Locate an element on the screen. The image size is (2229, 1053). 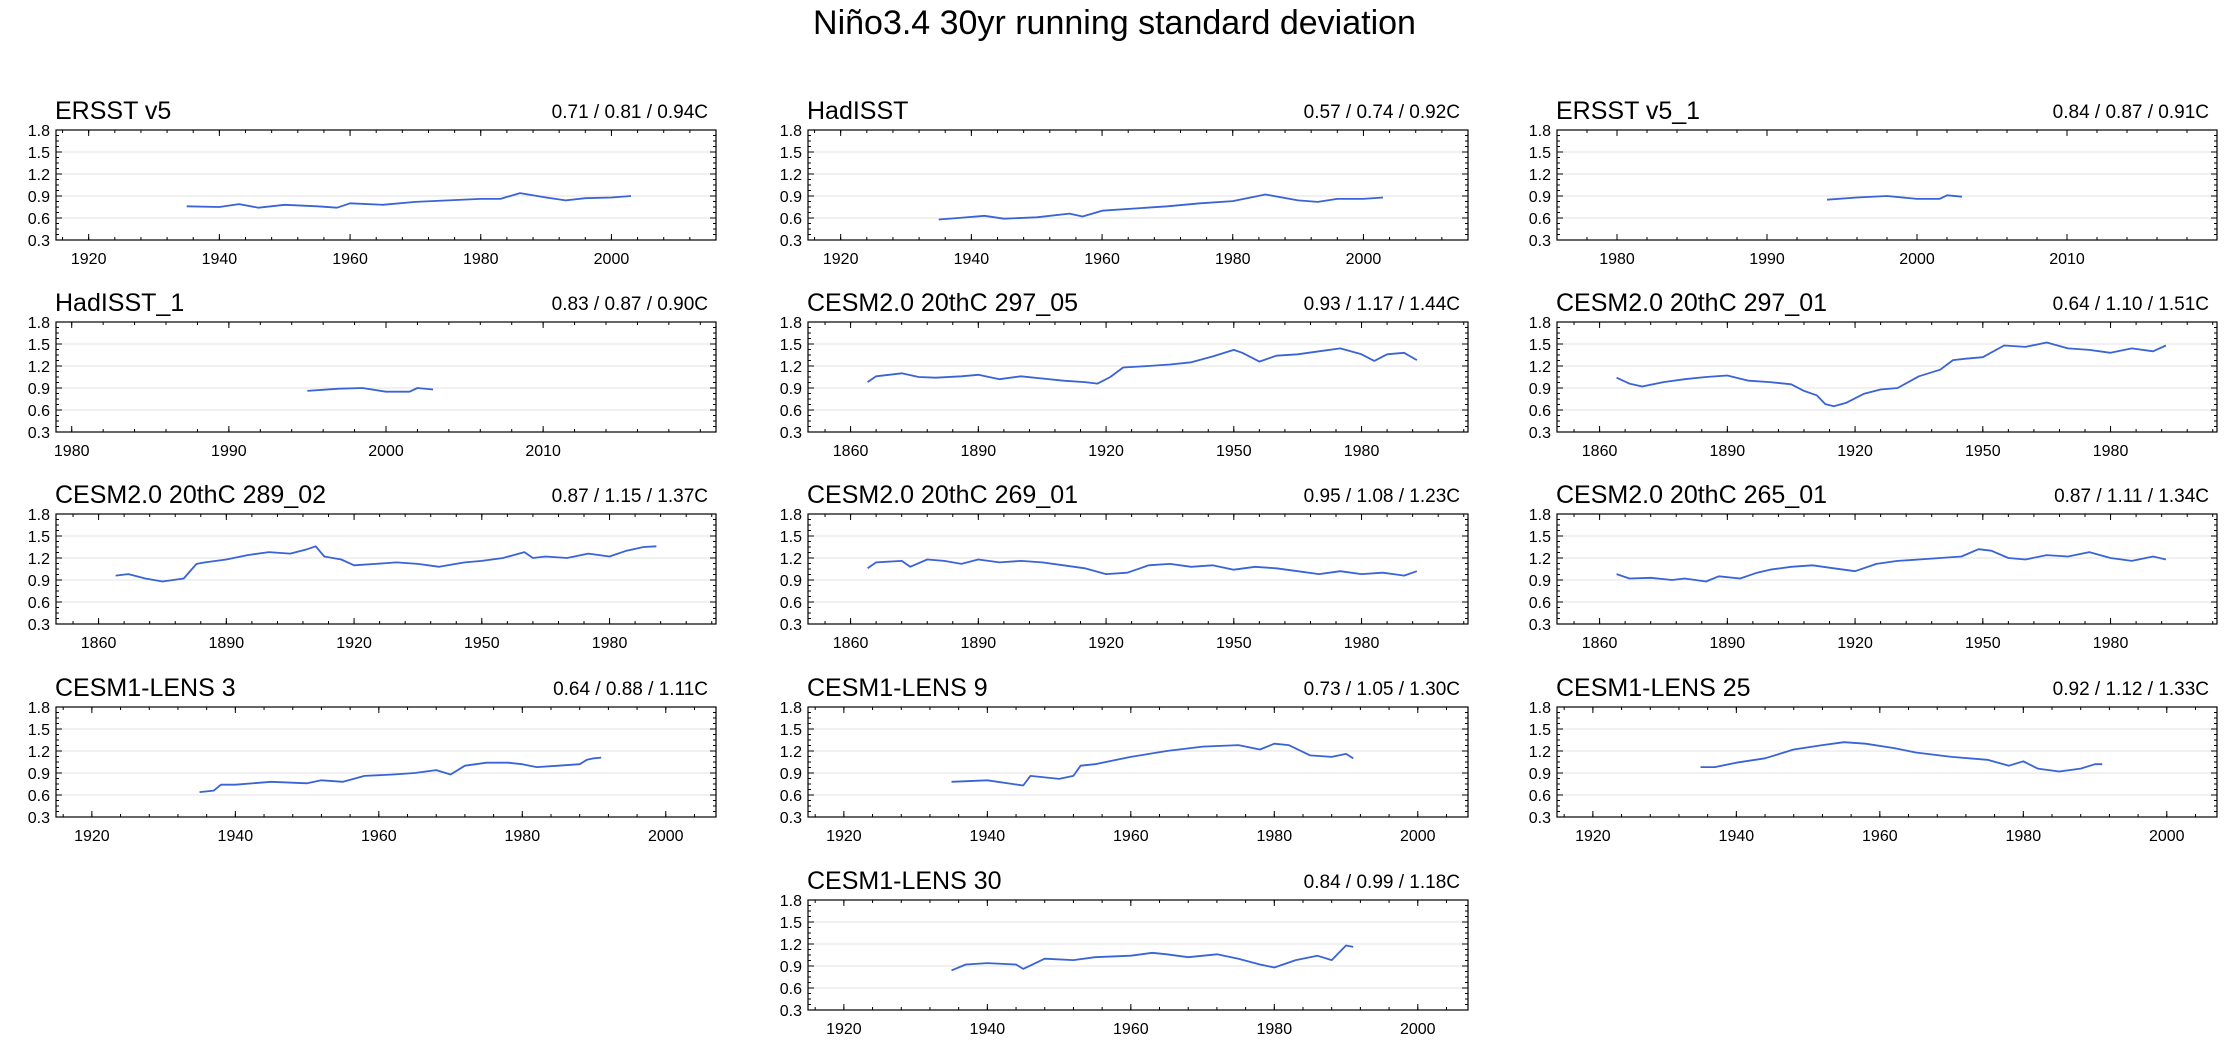
panel-title: CESM2.0 20thC 289_02 is located at coordinates (190, 495).